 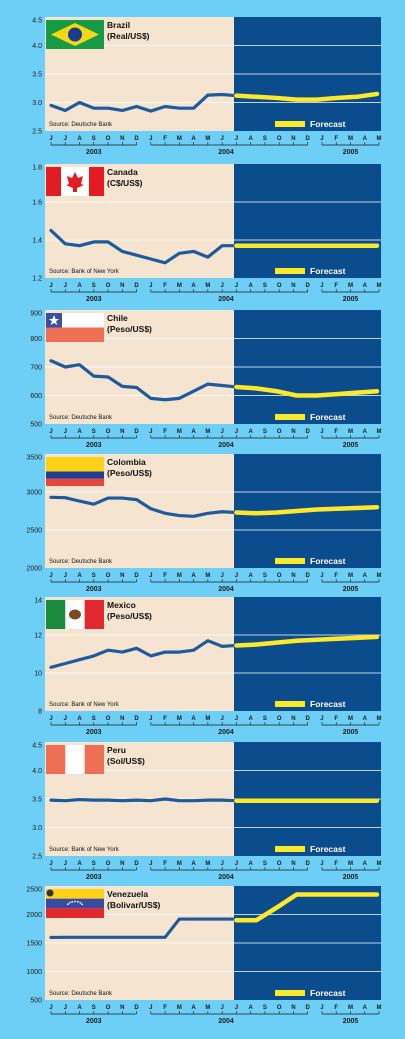 I want to click on y-tick-label: 2000, so click(x=34, y=569).